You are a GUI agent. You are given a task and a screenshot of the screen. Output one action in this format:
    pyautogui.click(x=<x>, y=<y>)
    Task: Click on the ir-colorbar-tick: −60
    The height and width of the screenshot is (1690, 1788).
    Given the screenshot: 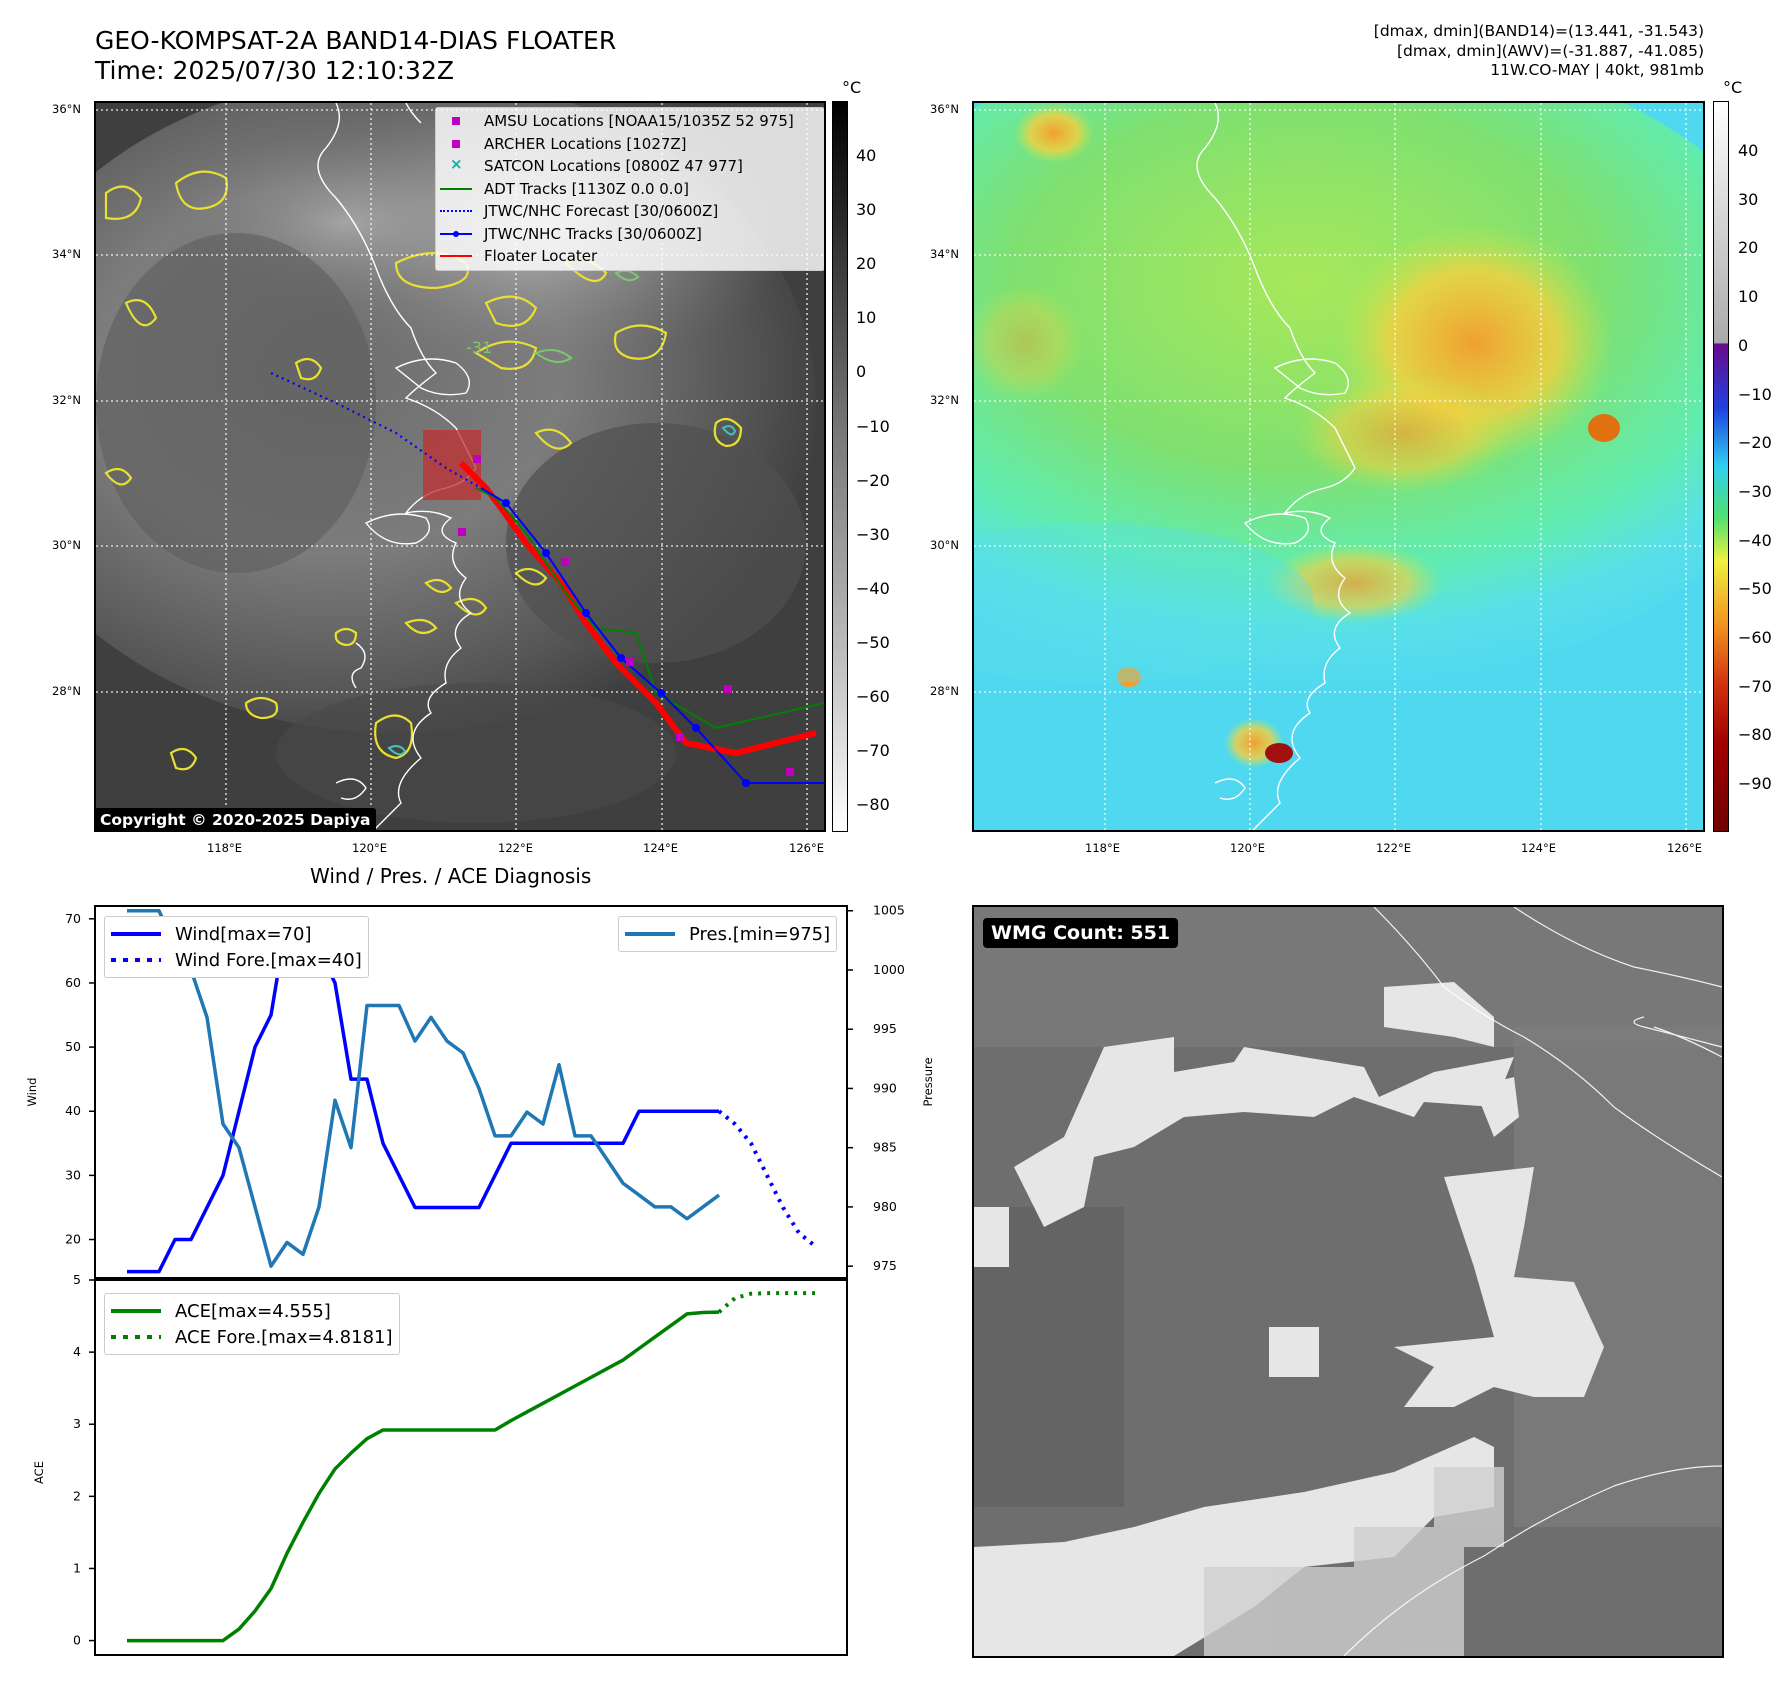 What is the action you would take?
    pyautogui.click(x=873, y=696)
    